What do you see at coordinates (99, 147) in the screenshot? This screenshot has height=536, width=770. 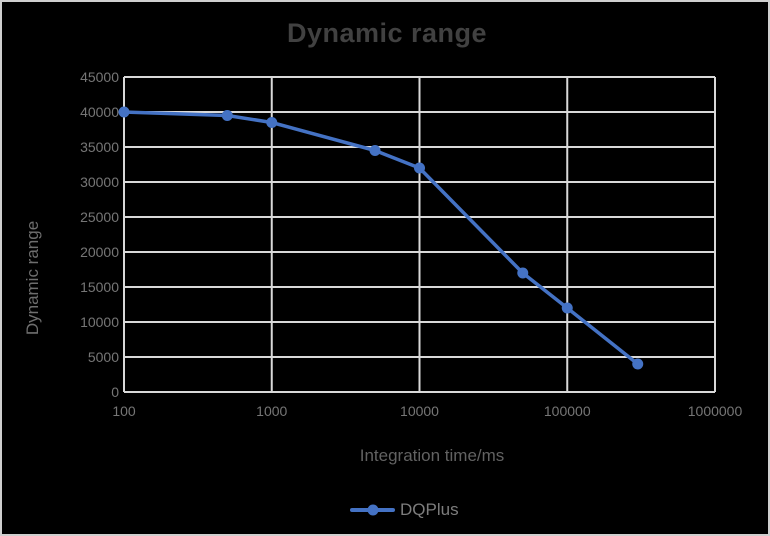 I see `y-tick-label: 35000` at bounding box center [99, 147].